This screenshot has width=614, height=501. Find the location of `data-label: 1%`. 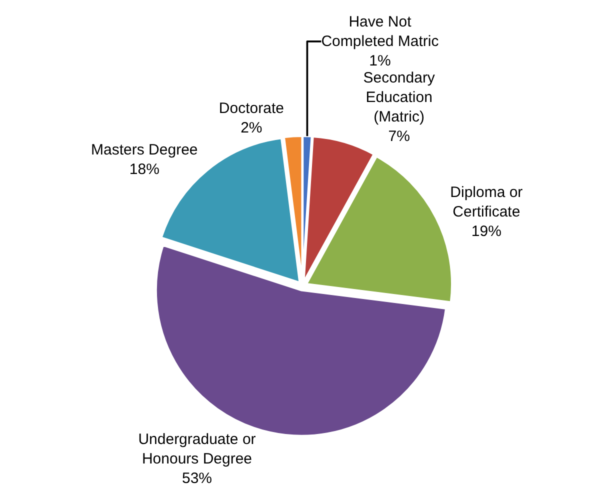

data-label: 1% is located at coordinates (380, 61).